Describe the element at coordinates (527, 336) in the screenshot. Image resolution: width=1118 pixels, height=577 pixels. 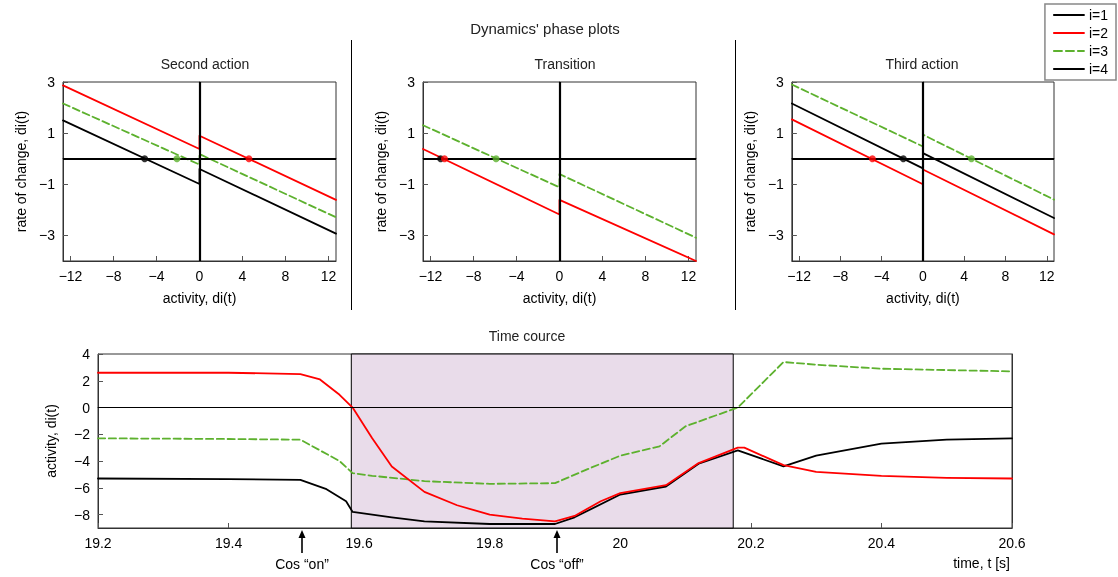
I see `chart-title: Time cource` at that location.